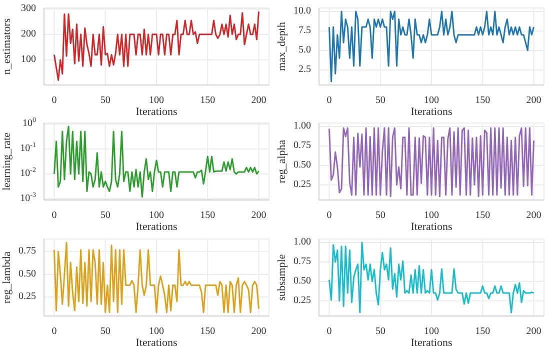  I want to click on y-tick-label: 5.0, so click(304, 50).